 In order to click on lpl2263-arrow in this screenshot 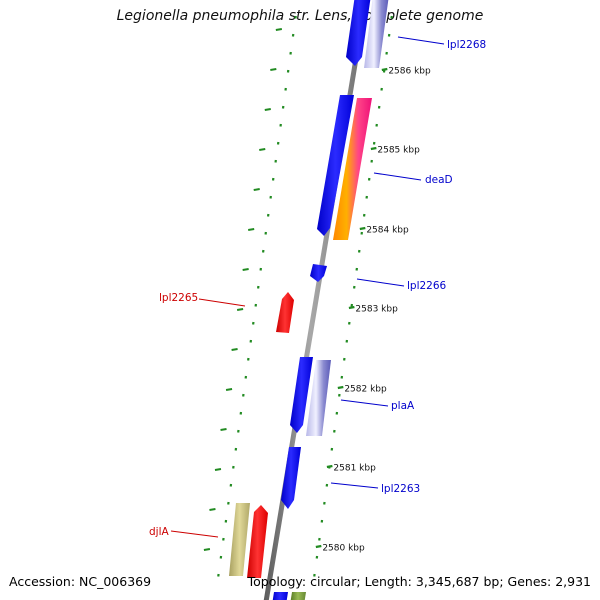, I will do `click(291, 478)`.